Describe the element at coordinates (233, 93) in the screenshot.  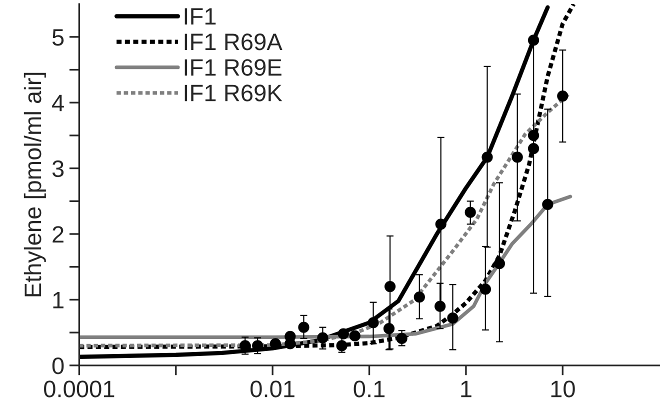
I see `legend-label: IF1 R69K` at that location.